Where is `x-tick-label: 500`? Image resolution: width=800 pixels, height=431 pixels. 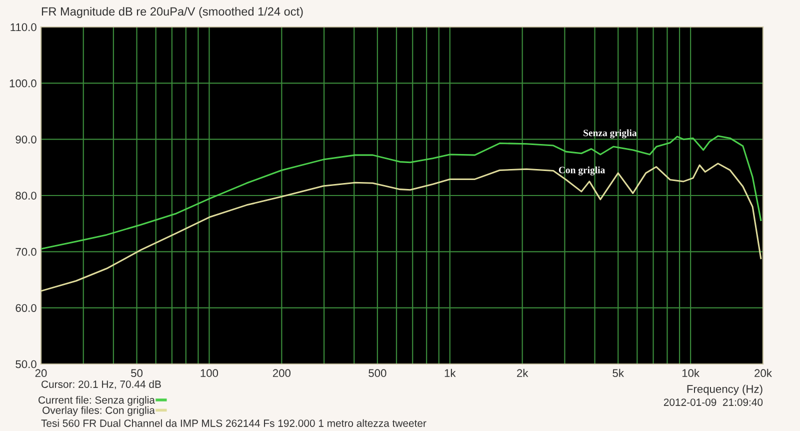 x-tick-label: 500 is located at coordinates (377, 373).